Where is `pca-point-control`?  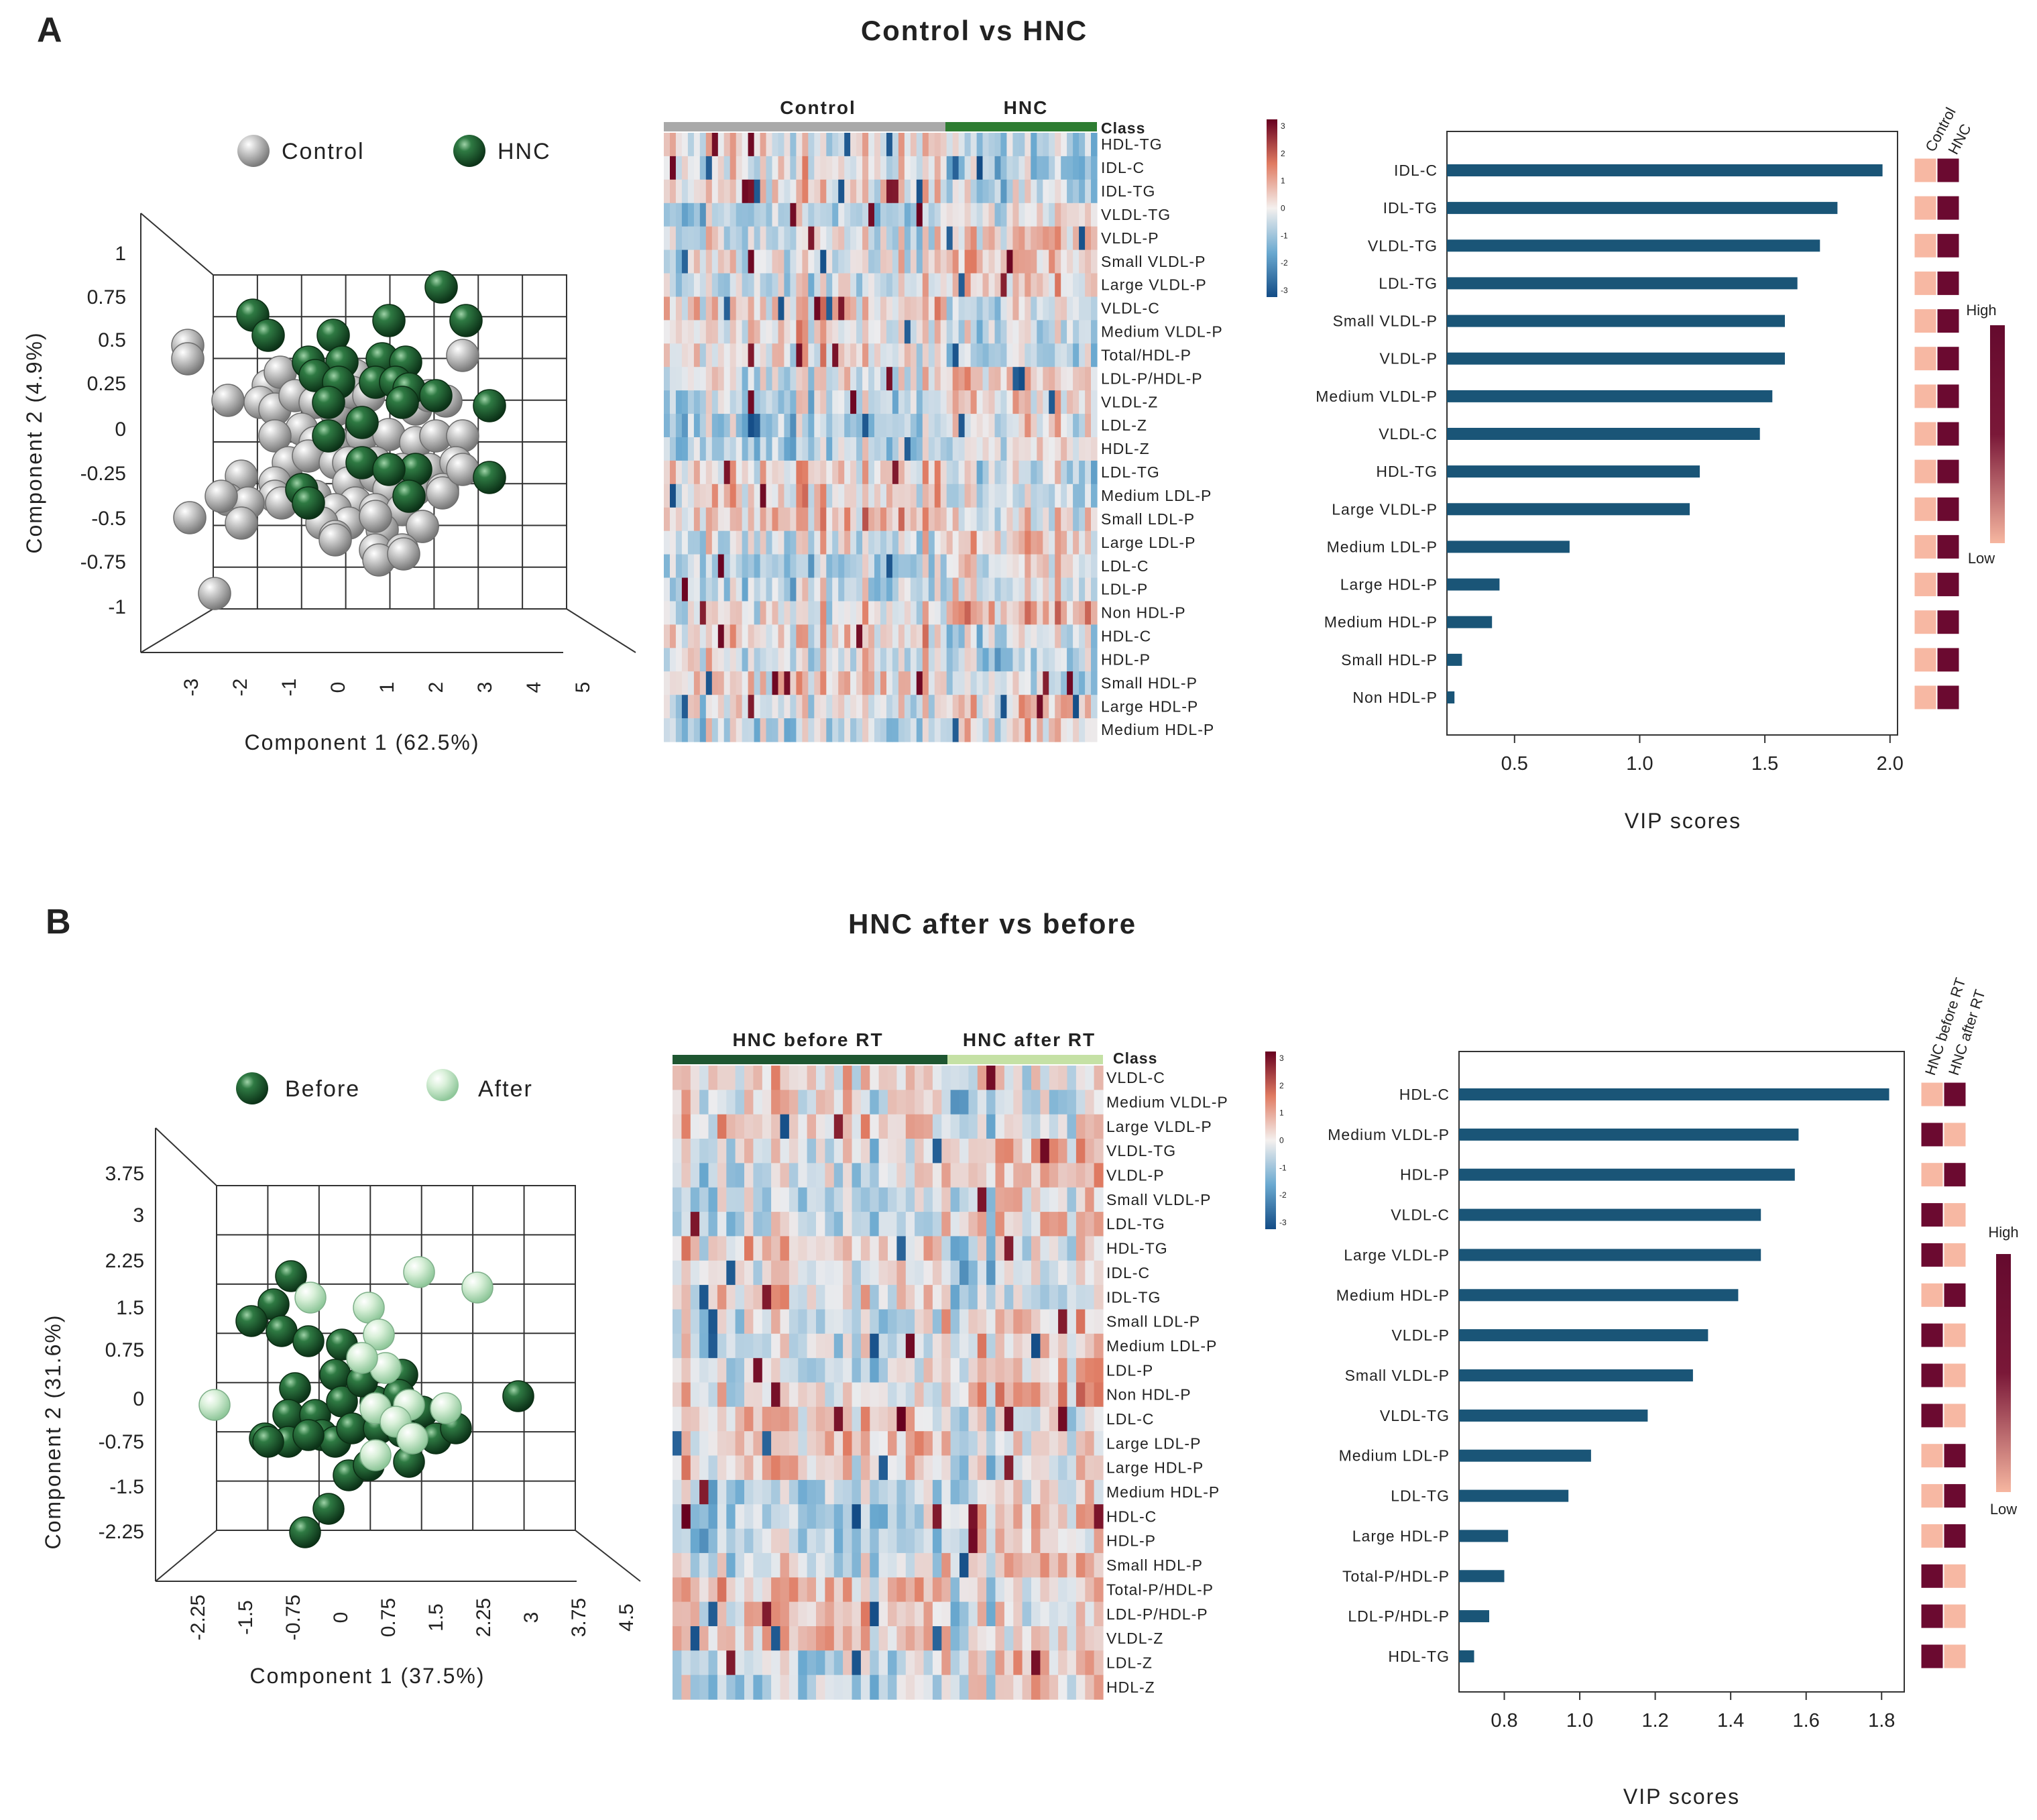 pca-point-control is located at coordinates (242, 523).